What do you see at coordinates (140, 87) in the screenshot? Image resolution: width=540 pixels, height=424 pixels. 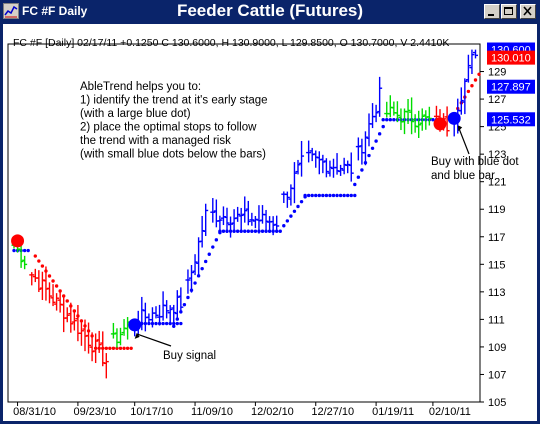 I see `annotation-intro-line: AbleTrend helps you to:` at bounding box center [140, 87].